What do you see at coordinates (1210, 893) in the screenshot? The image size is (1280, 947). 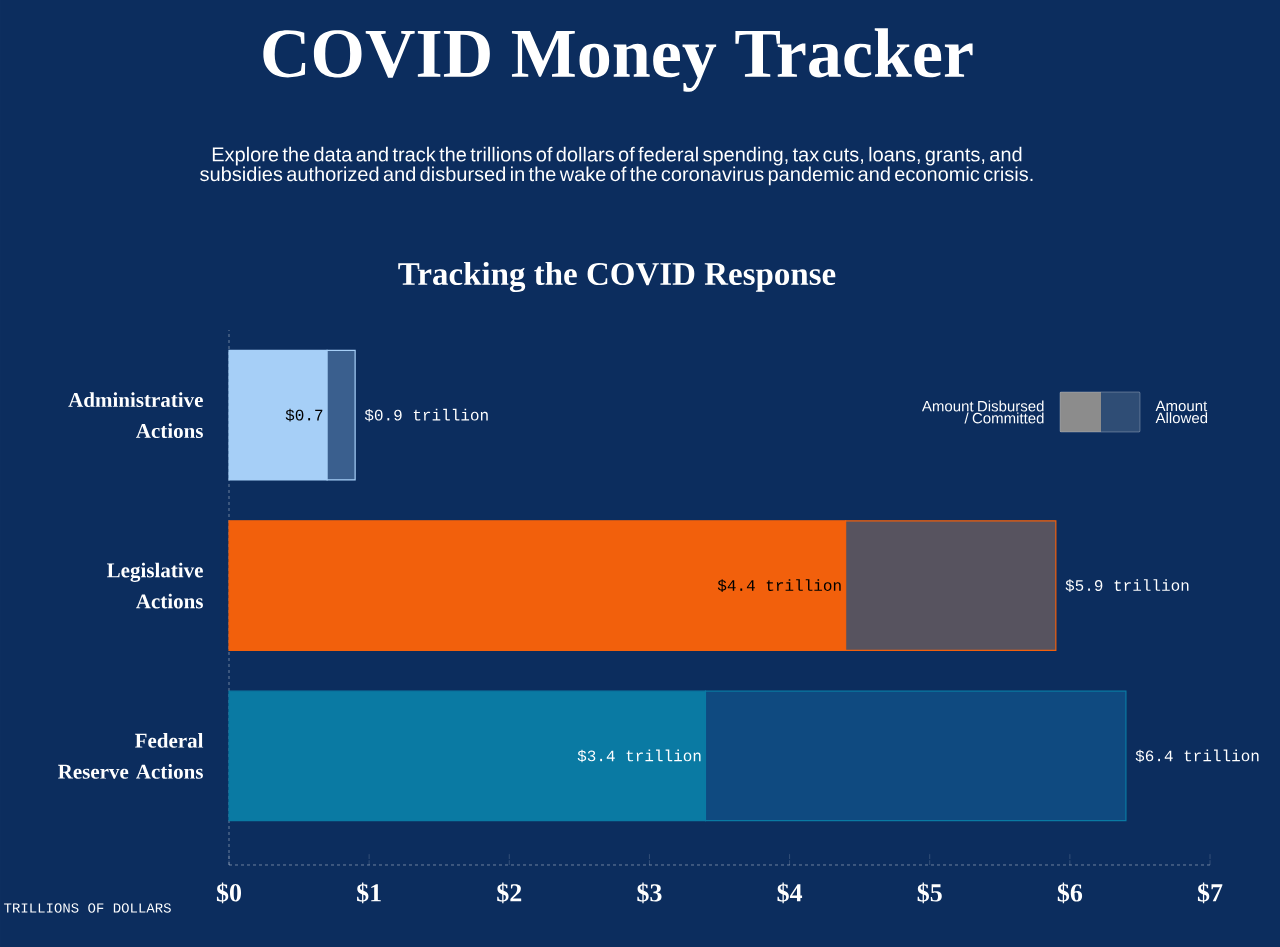 I see `x-tick-label: $7` at bounding box center [1210, 893].